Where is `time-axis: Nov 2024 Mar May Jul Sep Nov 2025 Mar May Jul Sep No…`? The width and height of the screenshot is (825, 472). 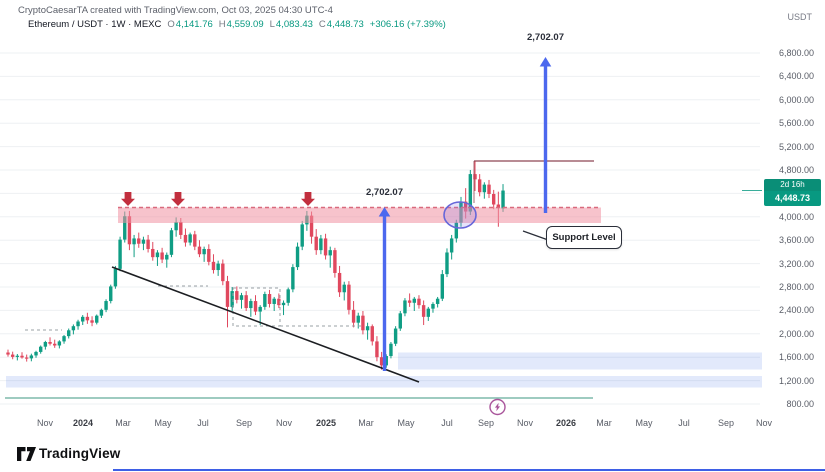
time-axis: Nov 2024 Mar May Jul Sep Nov 2025 Mar May Jul Sep No… is located at coordinates (386, 425).